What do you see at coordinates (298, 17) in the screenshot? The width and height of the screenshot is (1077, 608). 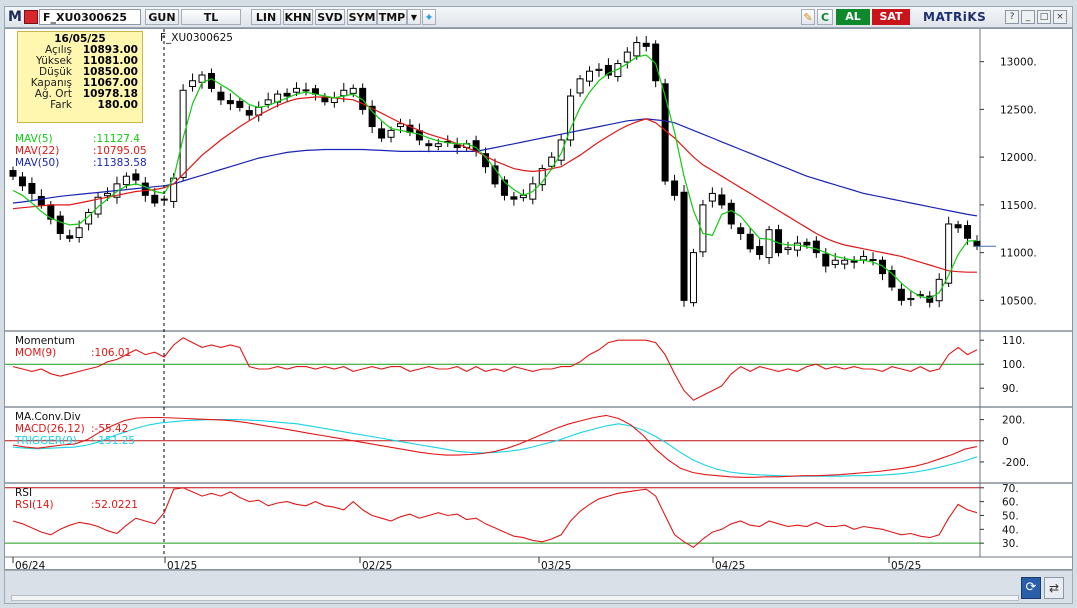 I see `khn-button: KHN` at bounding box center [298, 17].